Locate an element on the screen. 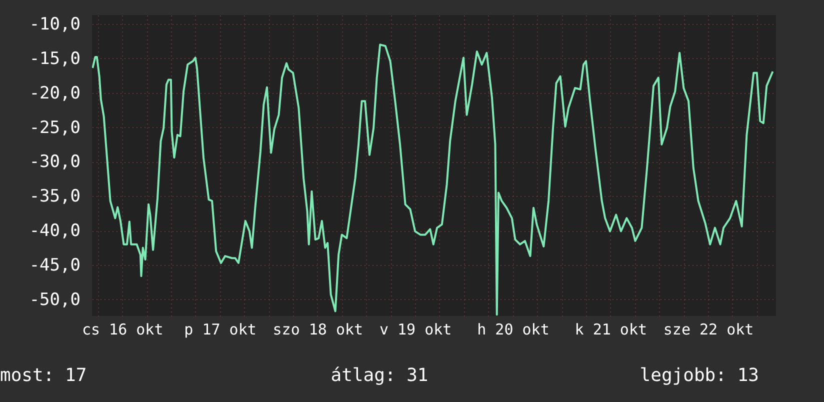 The width and height of the screenshot is (824, 402). y-tick-label: -15,0 is located at coordinates (54, 58).